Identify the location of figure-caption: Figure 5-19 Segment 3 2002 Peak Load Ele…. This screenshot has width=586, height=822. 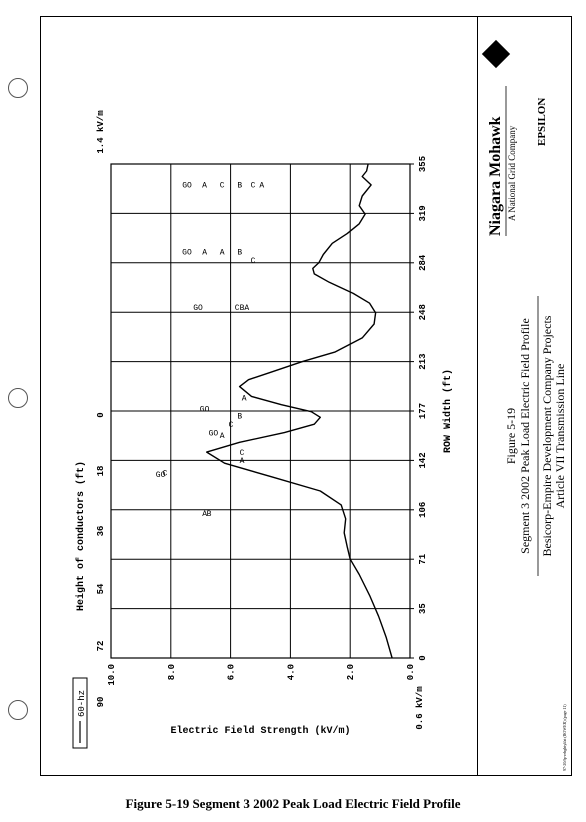
(293, 803).